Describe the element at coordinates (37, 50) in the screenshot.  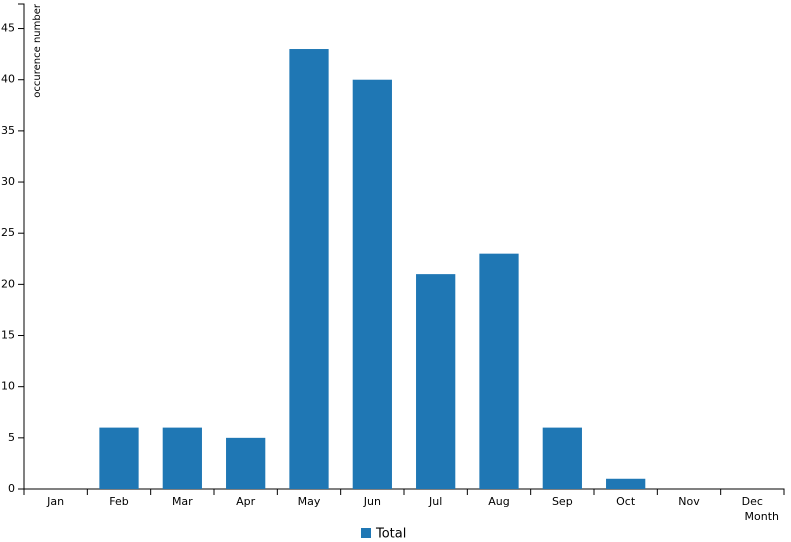
I see `y-axis-label: occurence number` at that location.